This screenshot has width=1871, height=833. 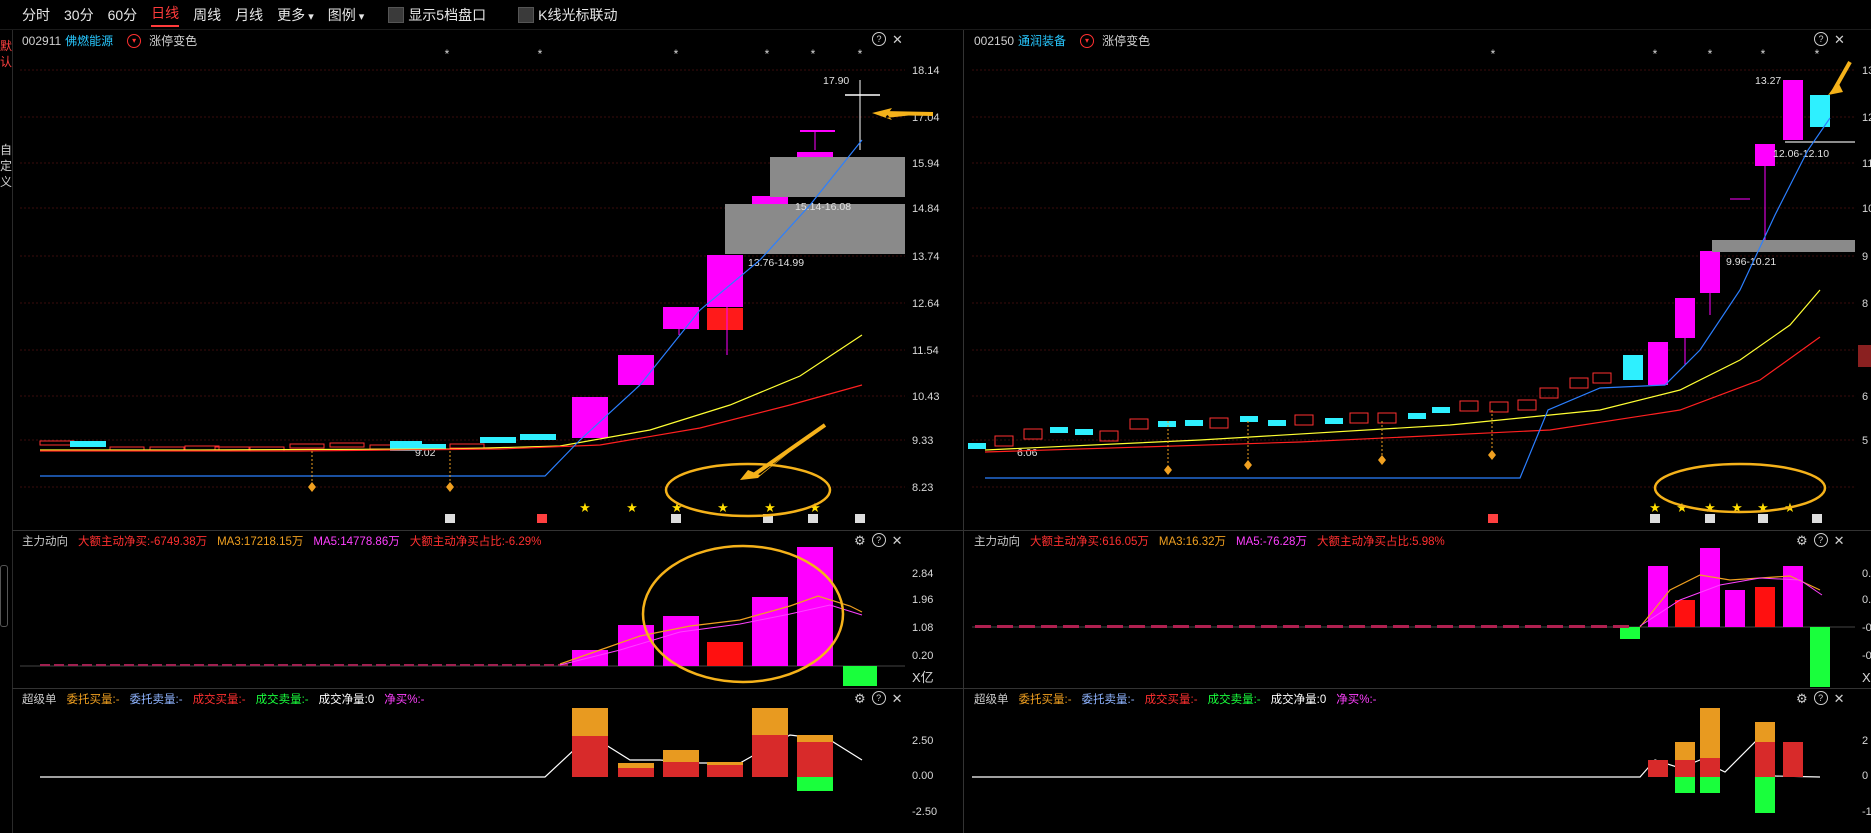 I want to click on show-5-level-checkbox: 显示5档盘口, so click(x=437, y=15).